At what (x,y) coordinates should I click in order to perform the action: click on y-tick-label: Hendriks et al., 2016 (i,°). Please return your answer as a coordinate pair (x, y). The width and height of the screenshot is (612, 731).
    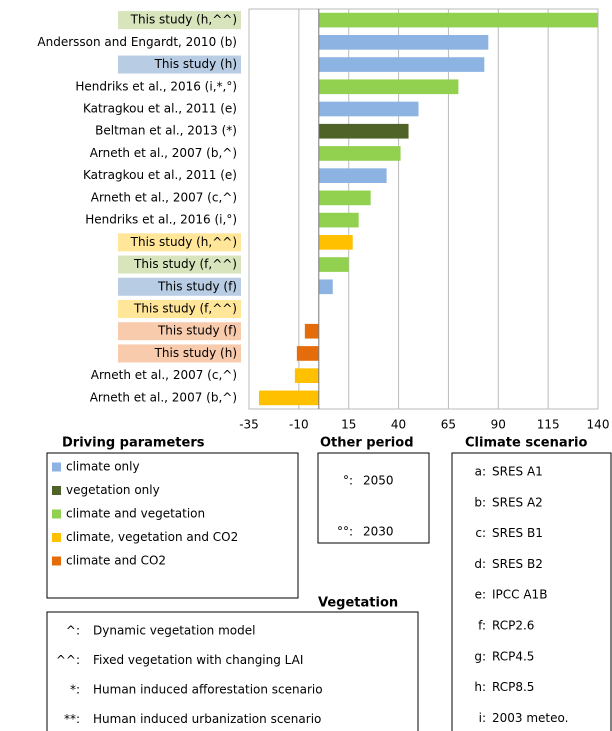
    Looking at the image, I should click on (161, 220).